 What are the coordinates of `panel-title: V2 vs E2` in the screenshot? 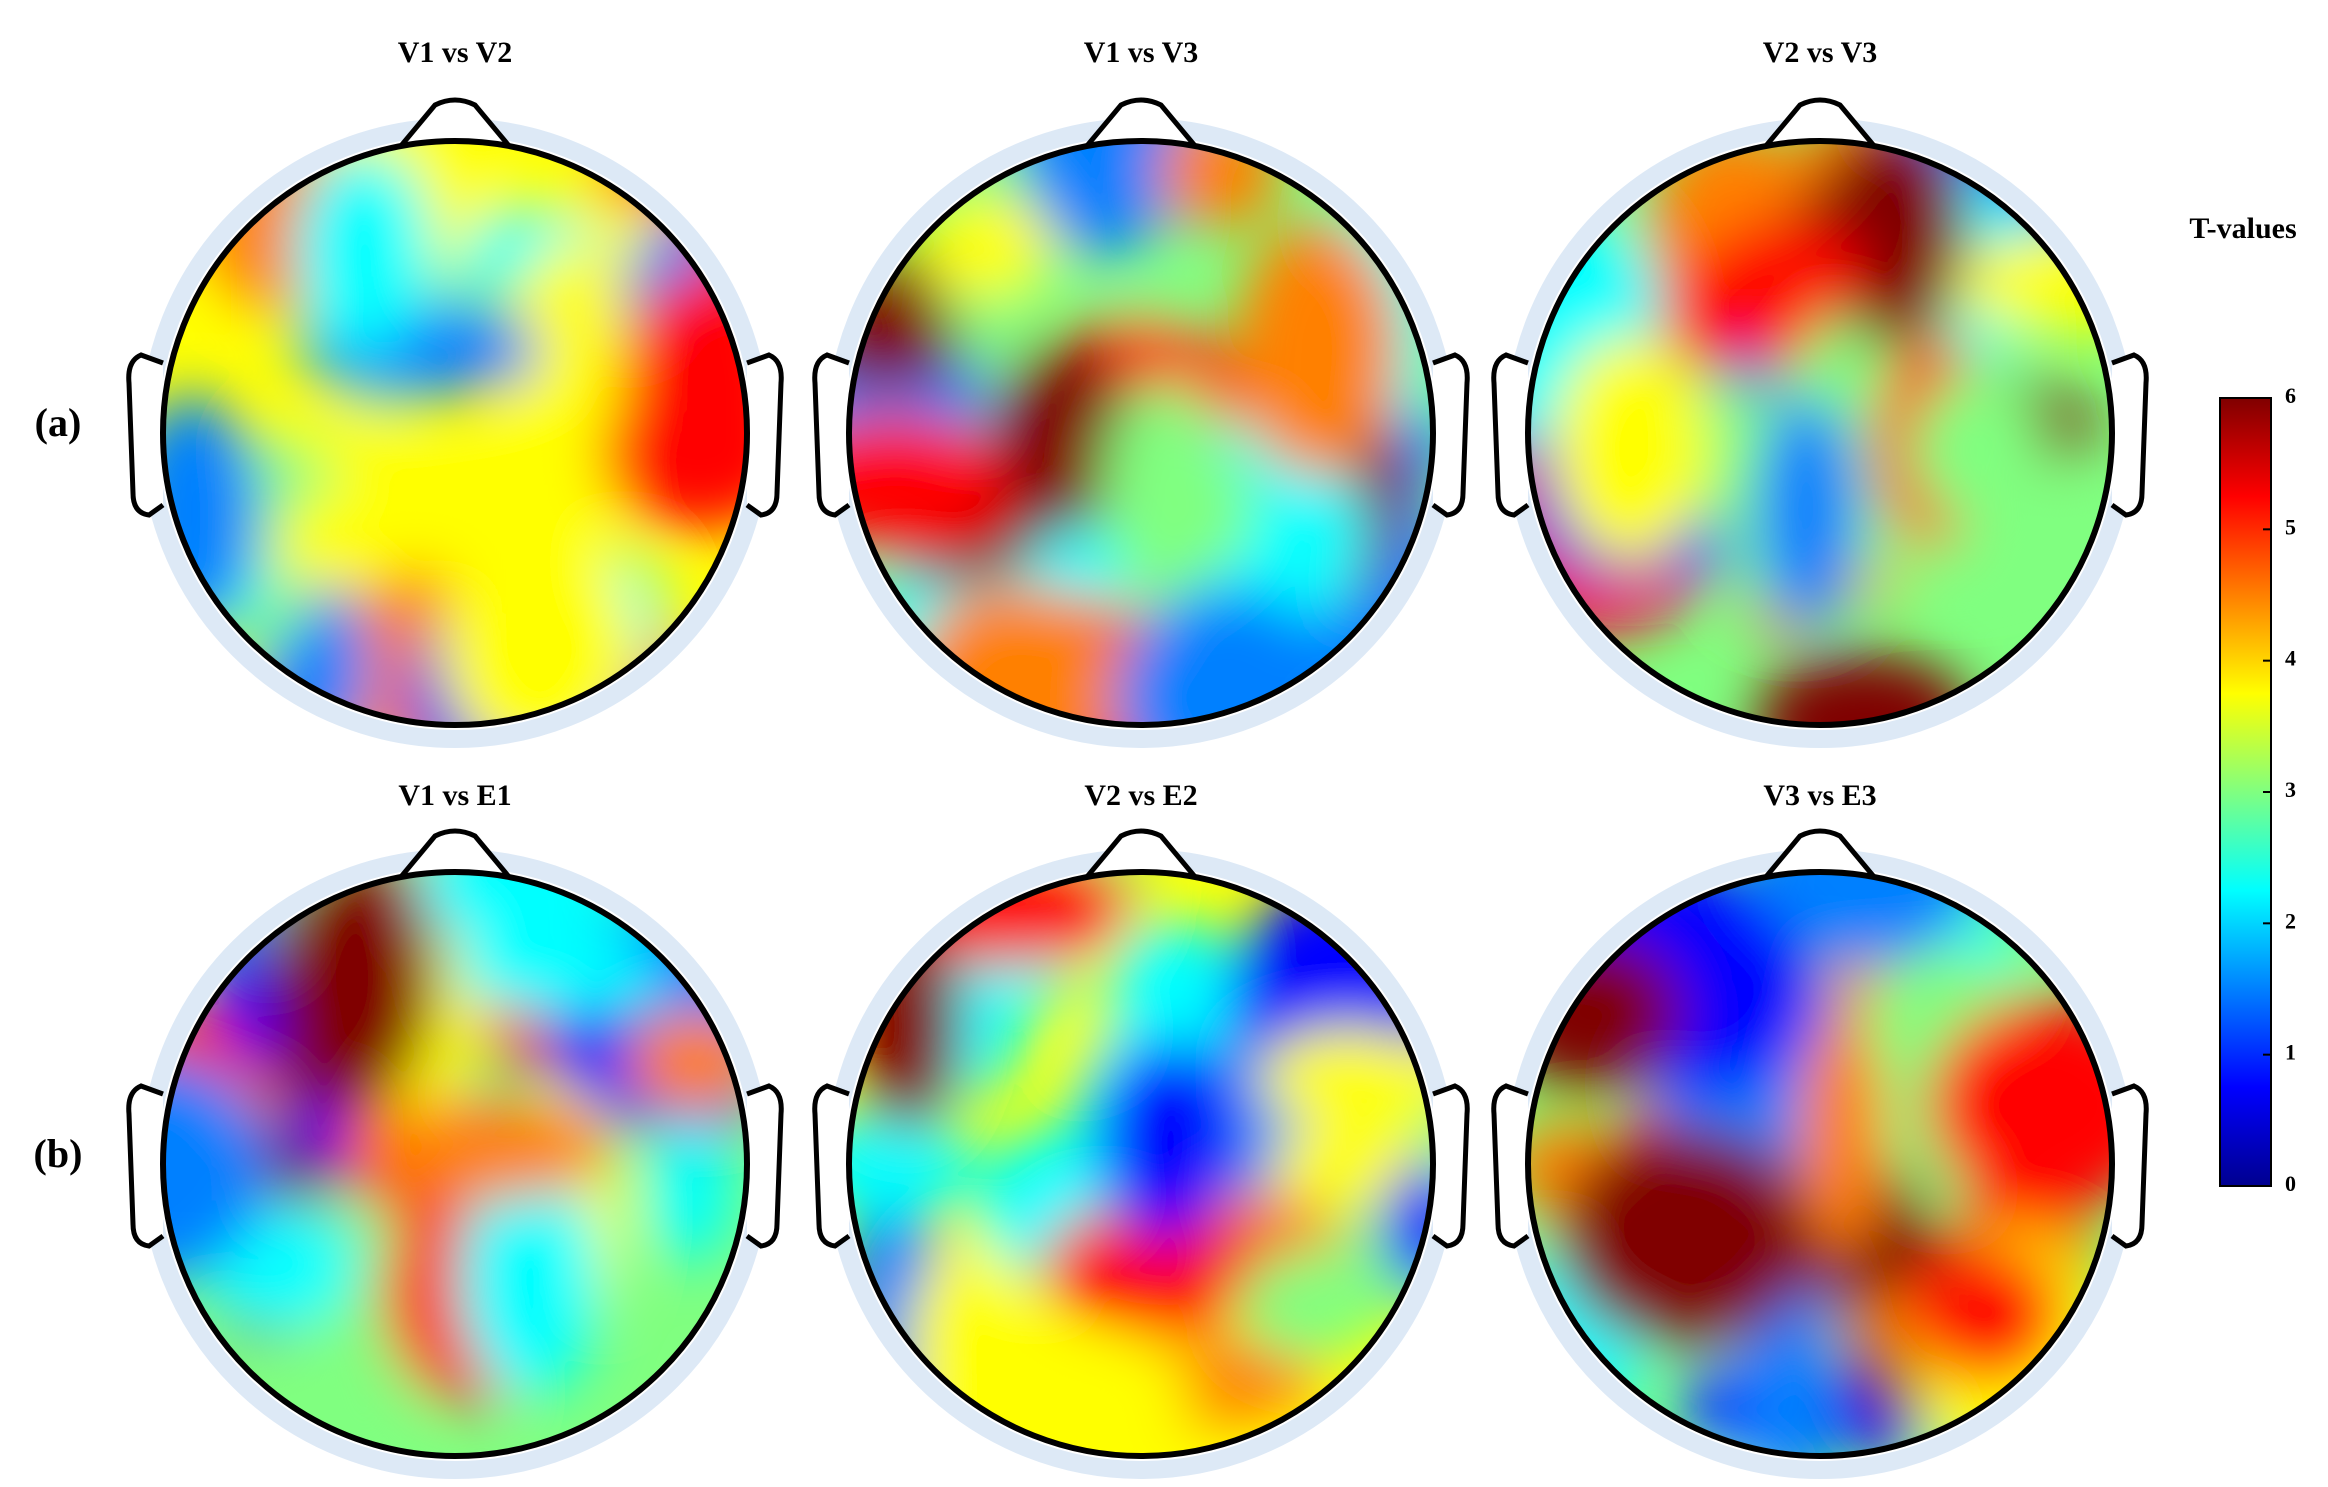 It's located at (1140, 795).